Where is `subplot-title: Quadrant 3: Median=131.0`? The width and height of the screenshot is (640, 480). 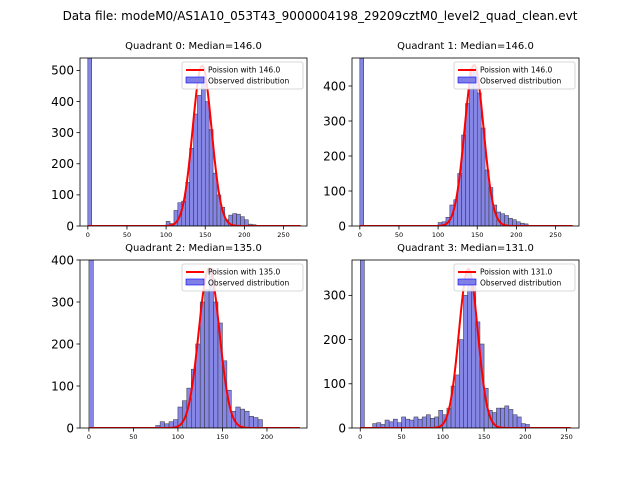 subplot-title: Quadrant 3: Median=131.0 is located at coordinates (465, 248).